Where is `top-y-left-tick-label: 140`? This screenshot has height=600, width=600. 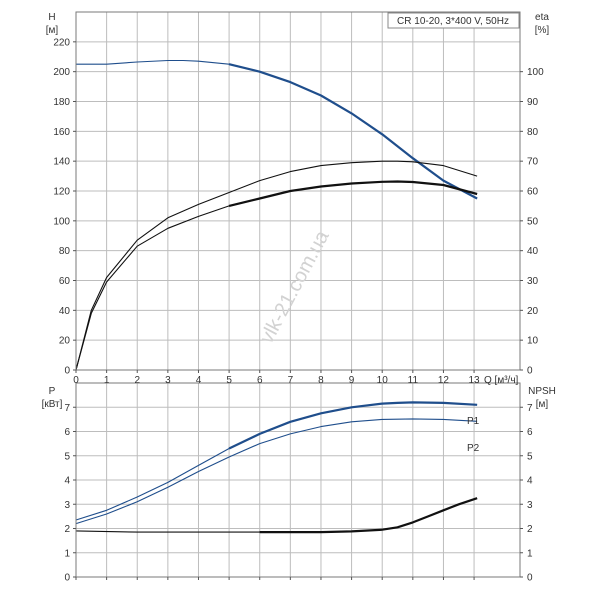
top-y-left-tick-label: 140 is located at coordinates (61, 162).